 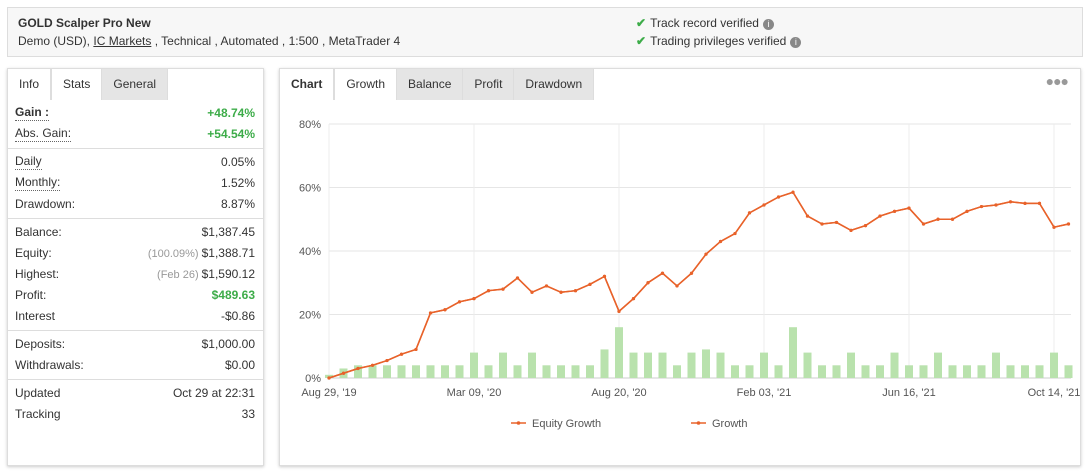 What do you see at coordinates (328, 393) in the screenshot?
I see `x-tick-label: Aug 29, '19` at bounding box center [328, 393].